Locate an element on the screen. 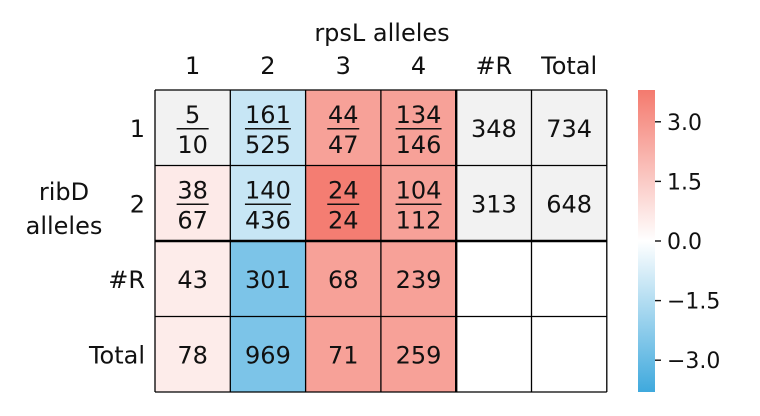 This screenshot has height=416, width=760. cell-denominator: 436 is located at coordinates (268, 220).